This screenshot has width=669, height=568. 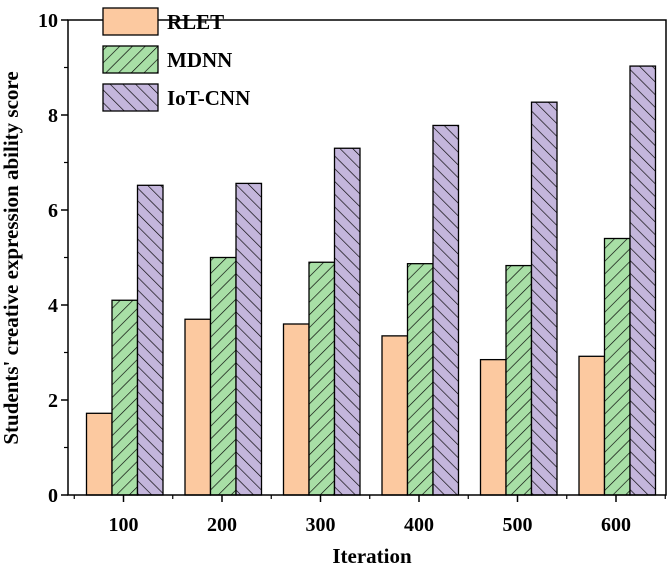 What do you see at coordinates (208, 98) in the screenshot?
I see `legend-label-iot-cnn: IoT-CNN` at bounding box center [208, 98].